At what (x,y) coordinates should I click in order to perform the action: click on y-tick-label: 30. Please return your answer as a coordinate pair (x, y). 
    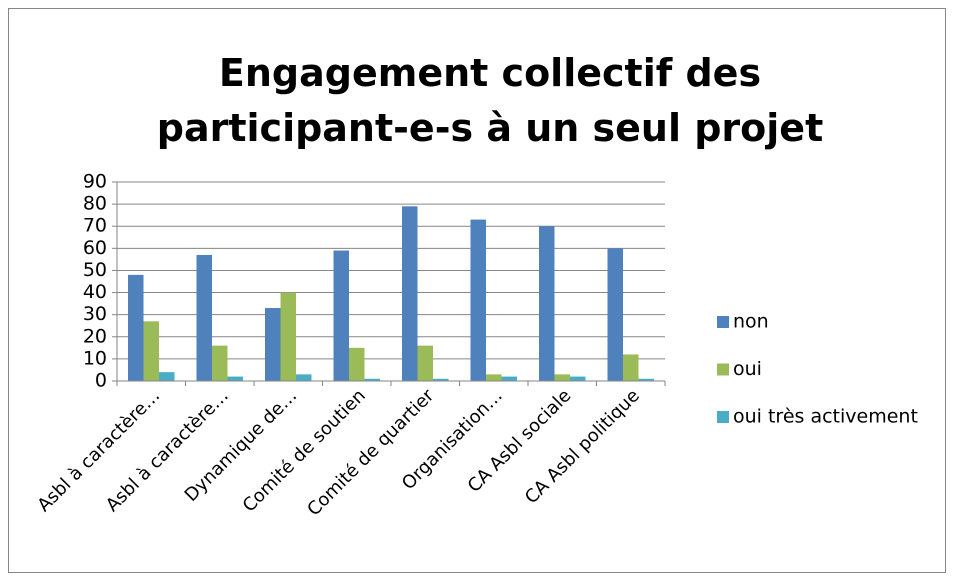
    Looking at the image, I should click on (95, 314).